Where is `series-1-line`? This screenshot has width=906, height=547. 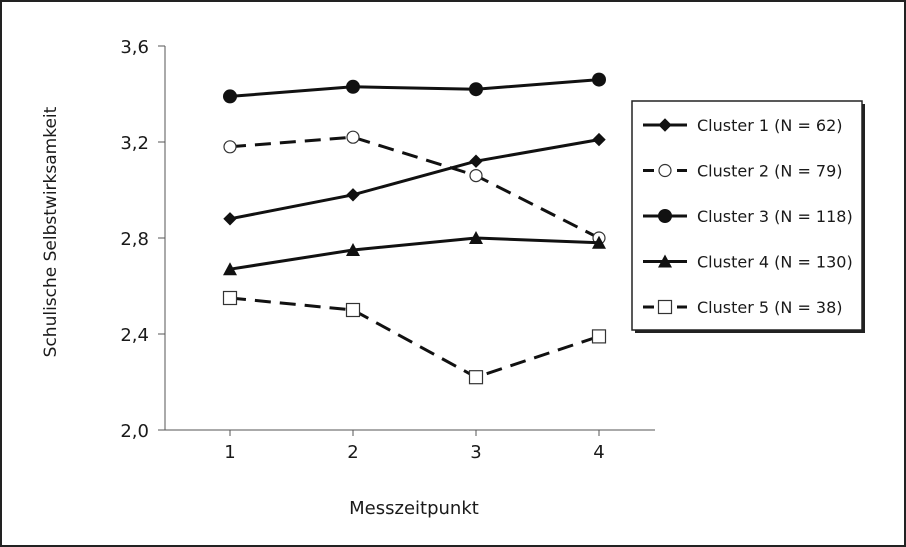 series-1-line is located at coordinates (414, 179).